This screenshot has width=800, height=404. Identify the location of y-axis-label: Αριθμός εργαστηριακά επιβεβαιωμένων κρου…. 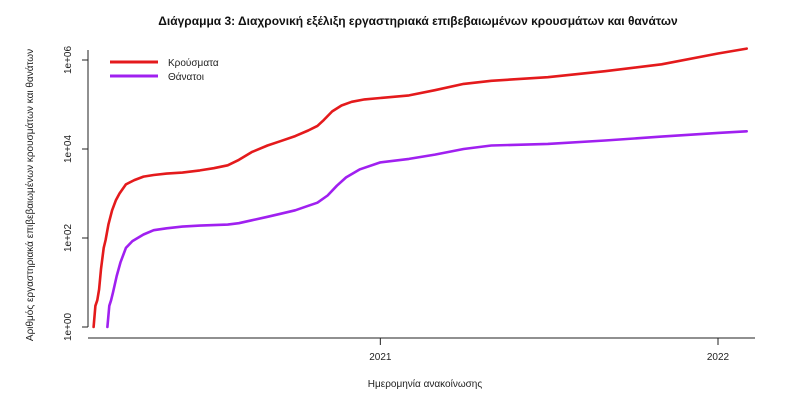
(30, 195).